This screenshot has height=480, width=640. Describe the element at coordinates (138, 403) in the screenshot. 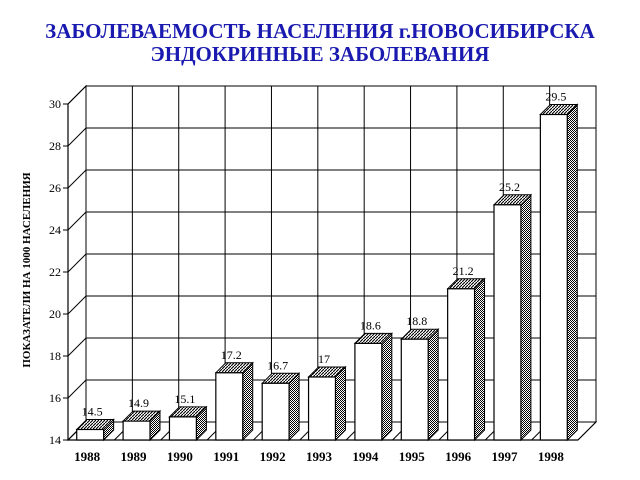

I see `data-label: 14.9` at that location.